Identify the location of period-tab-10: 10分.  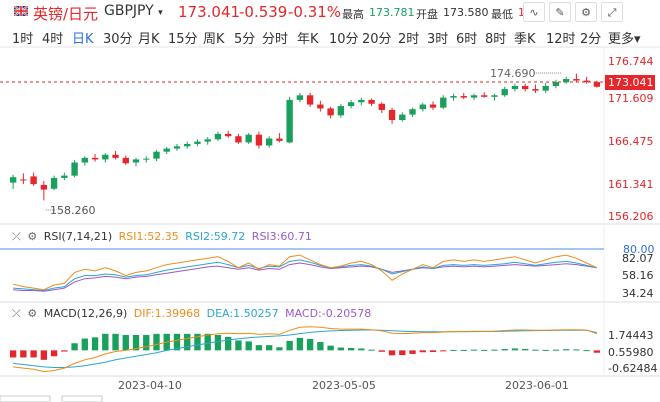
(344, 39).